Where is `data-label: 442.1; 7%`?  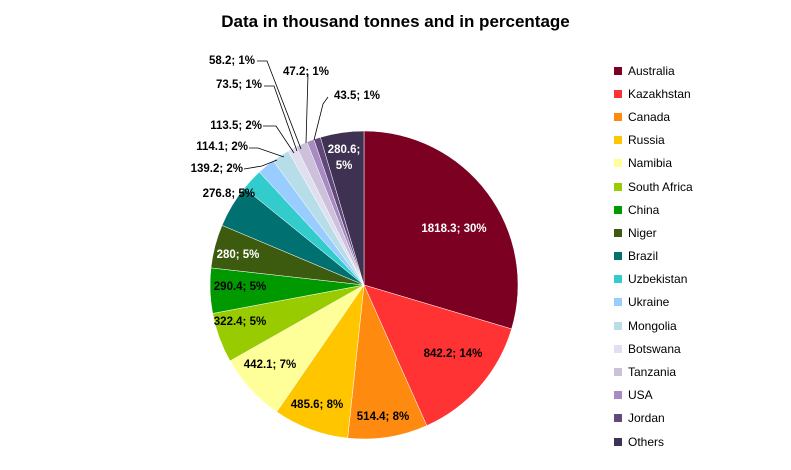
data-label: 442.1; 7% is located at coordinates (270, 365).